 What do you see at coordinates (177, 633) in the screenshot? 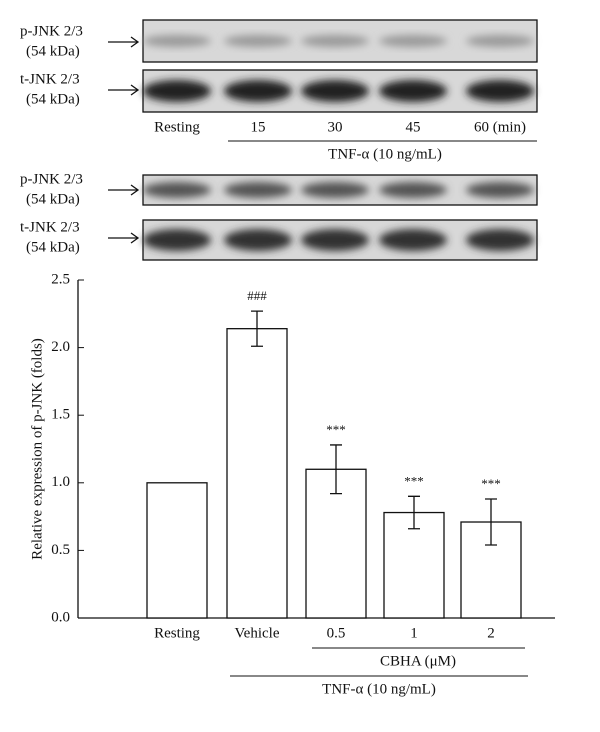
I see `x-tick-label: Resting` at bounding box center [177, 633].